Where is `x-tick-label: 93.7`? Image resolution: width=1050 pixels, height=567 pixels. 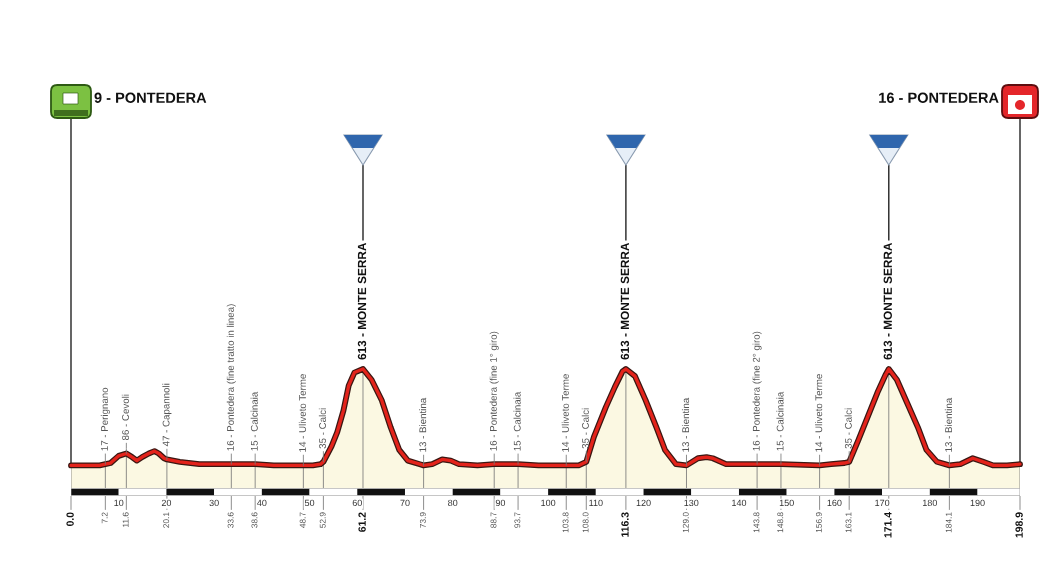
x-tick-label: 93.7 is located at coordinates (517, 520).